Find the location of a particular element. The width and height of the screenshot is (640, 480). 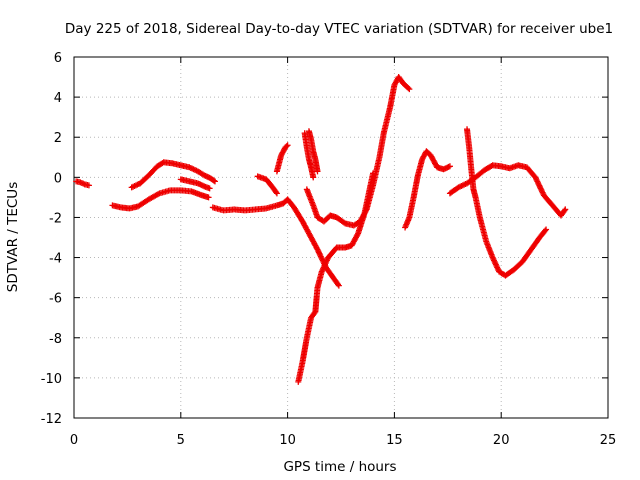

y-tick-label: -12 is located at coordinates (51, 419).